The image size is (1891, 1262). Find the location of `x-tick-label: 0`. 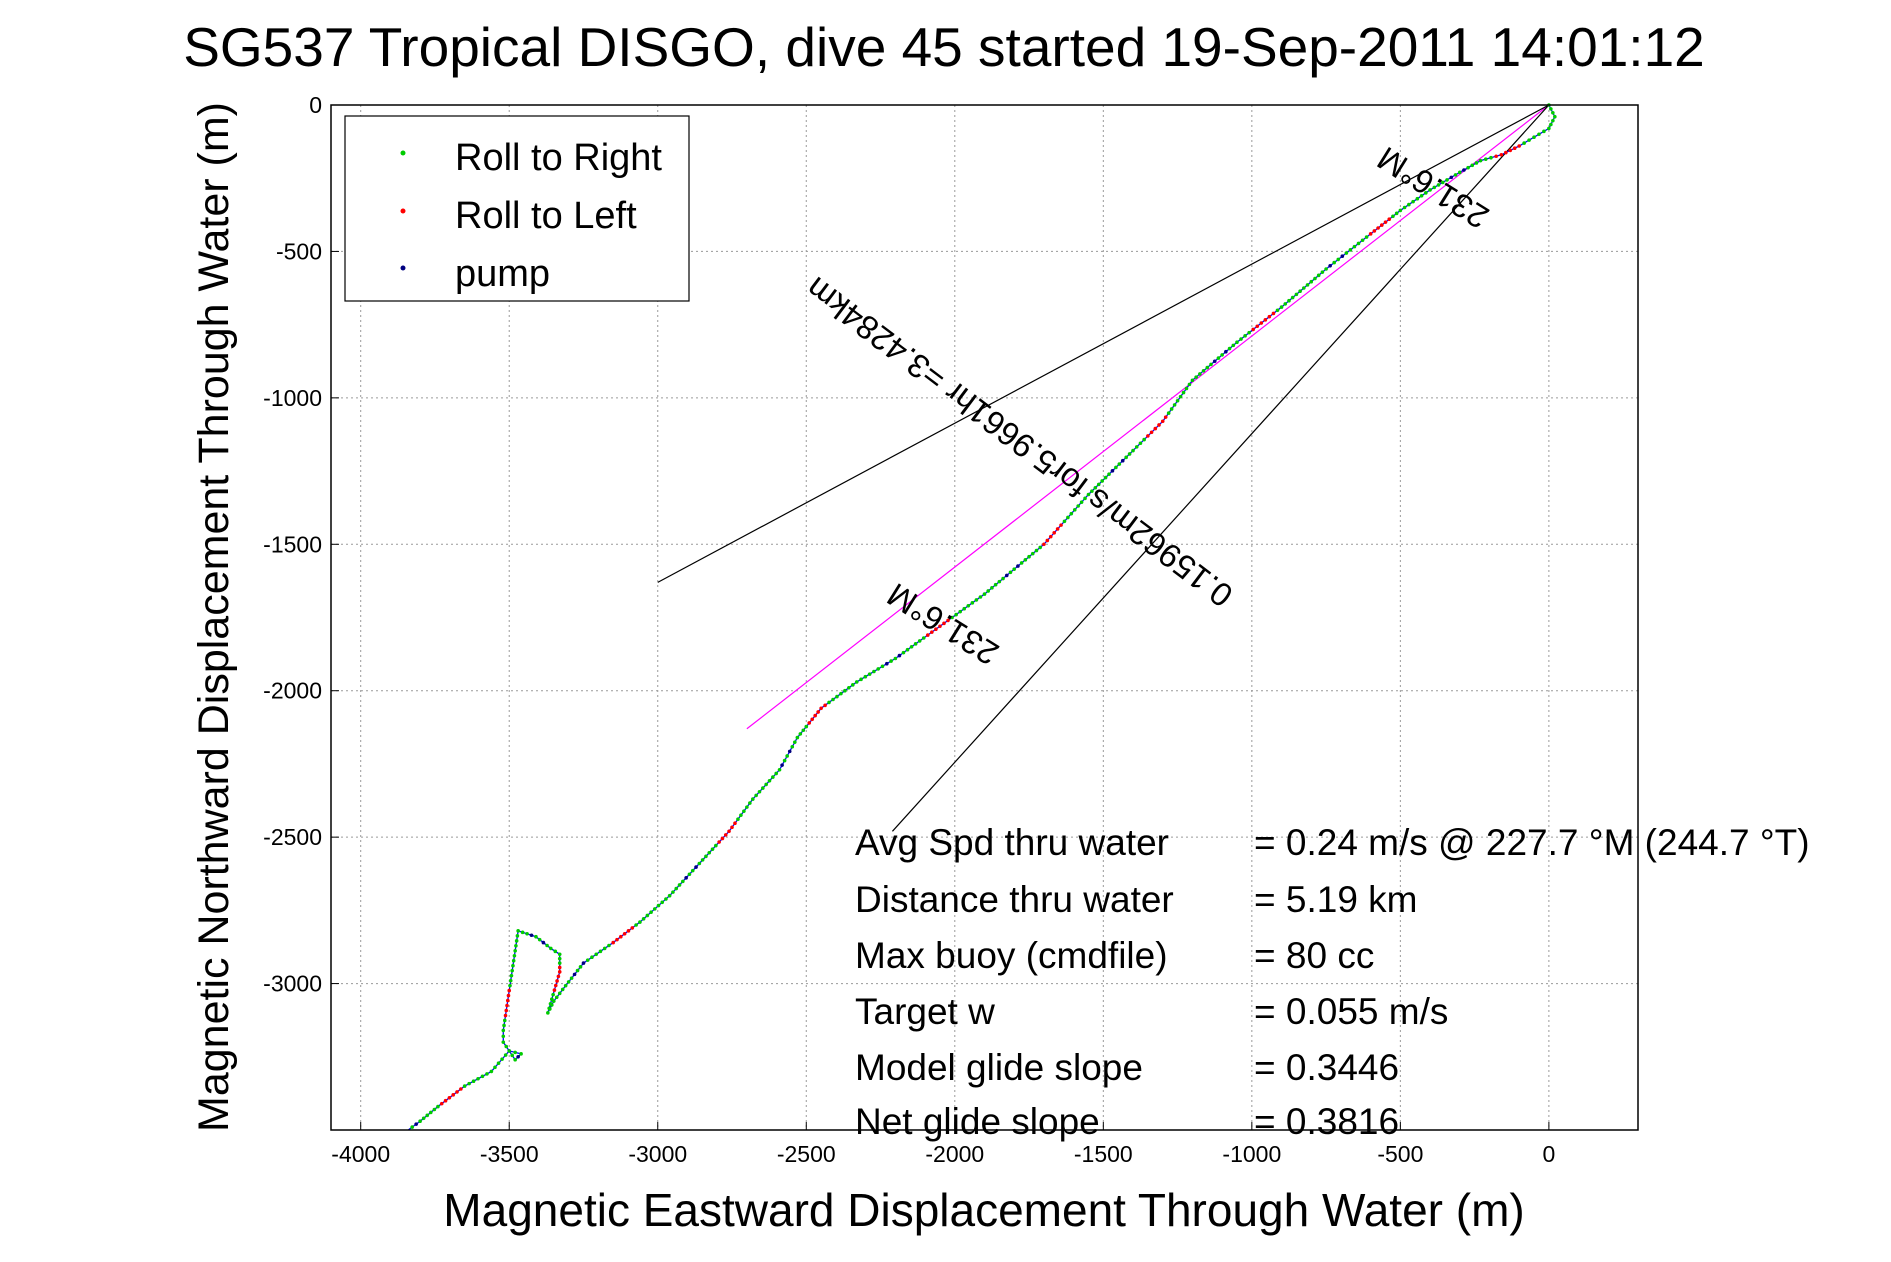

x-tick-label: 0 is located at coordinates (1548, 1154).